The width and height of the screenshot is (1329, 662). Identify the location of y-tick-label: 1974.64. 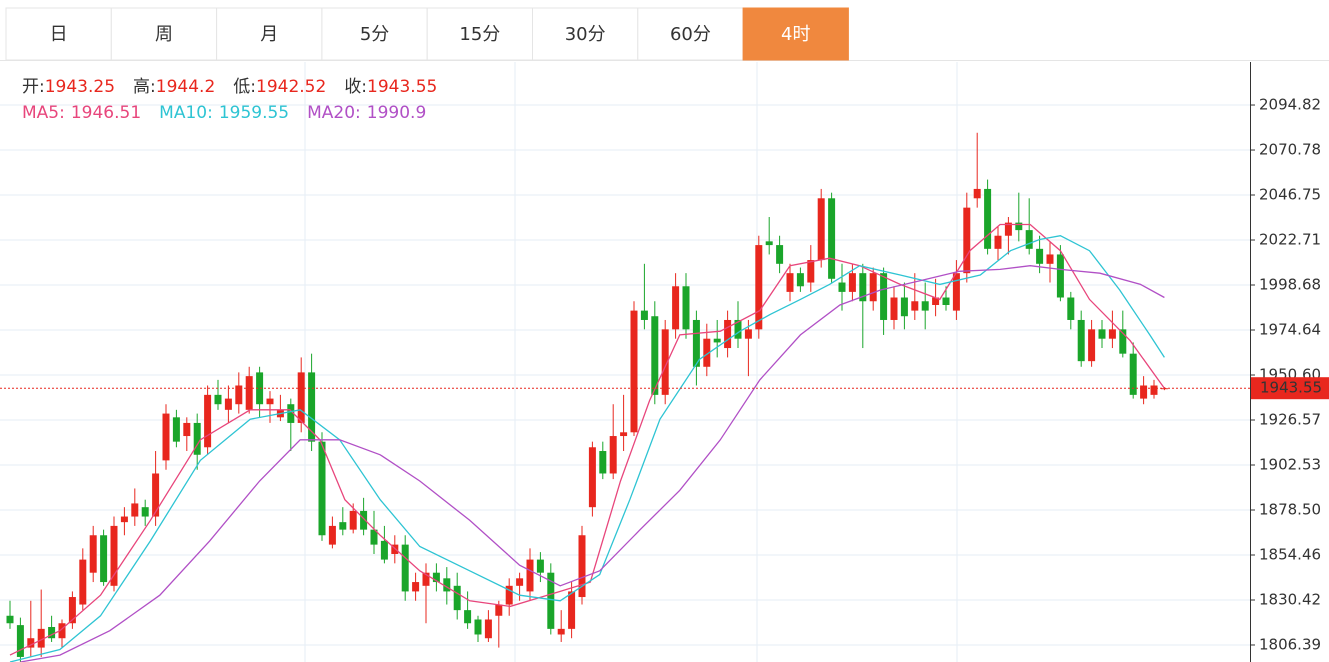
(1290, 330).